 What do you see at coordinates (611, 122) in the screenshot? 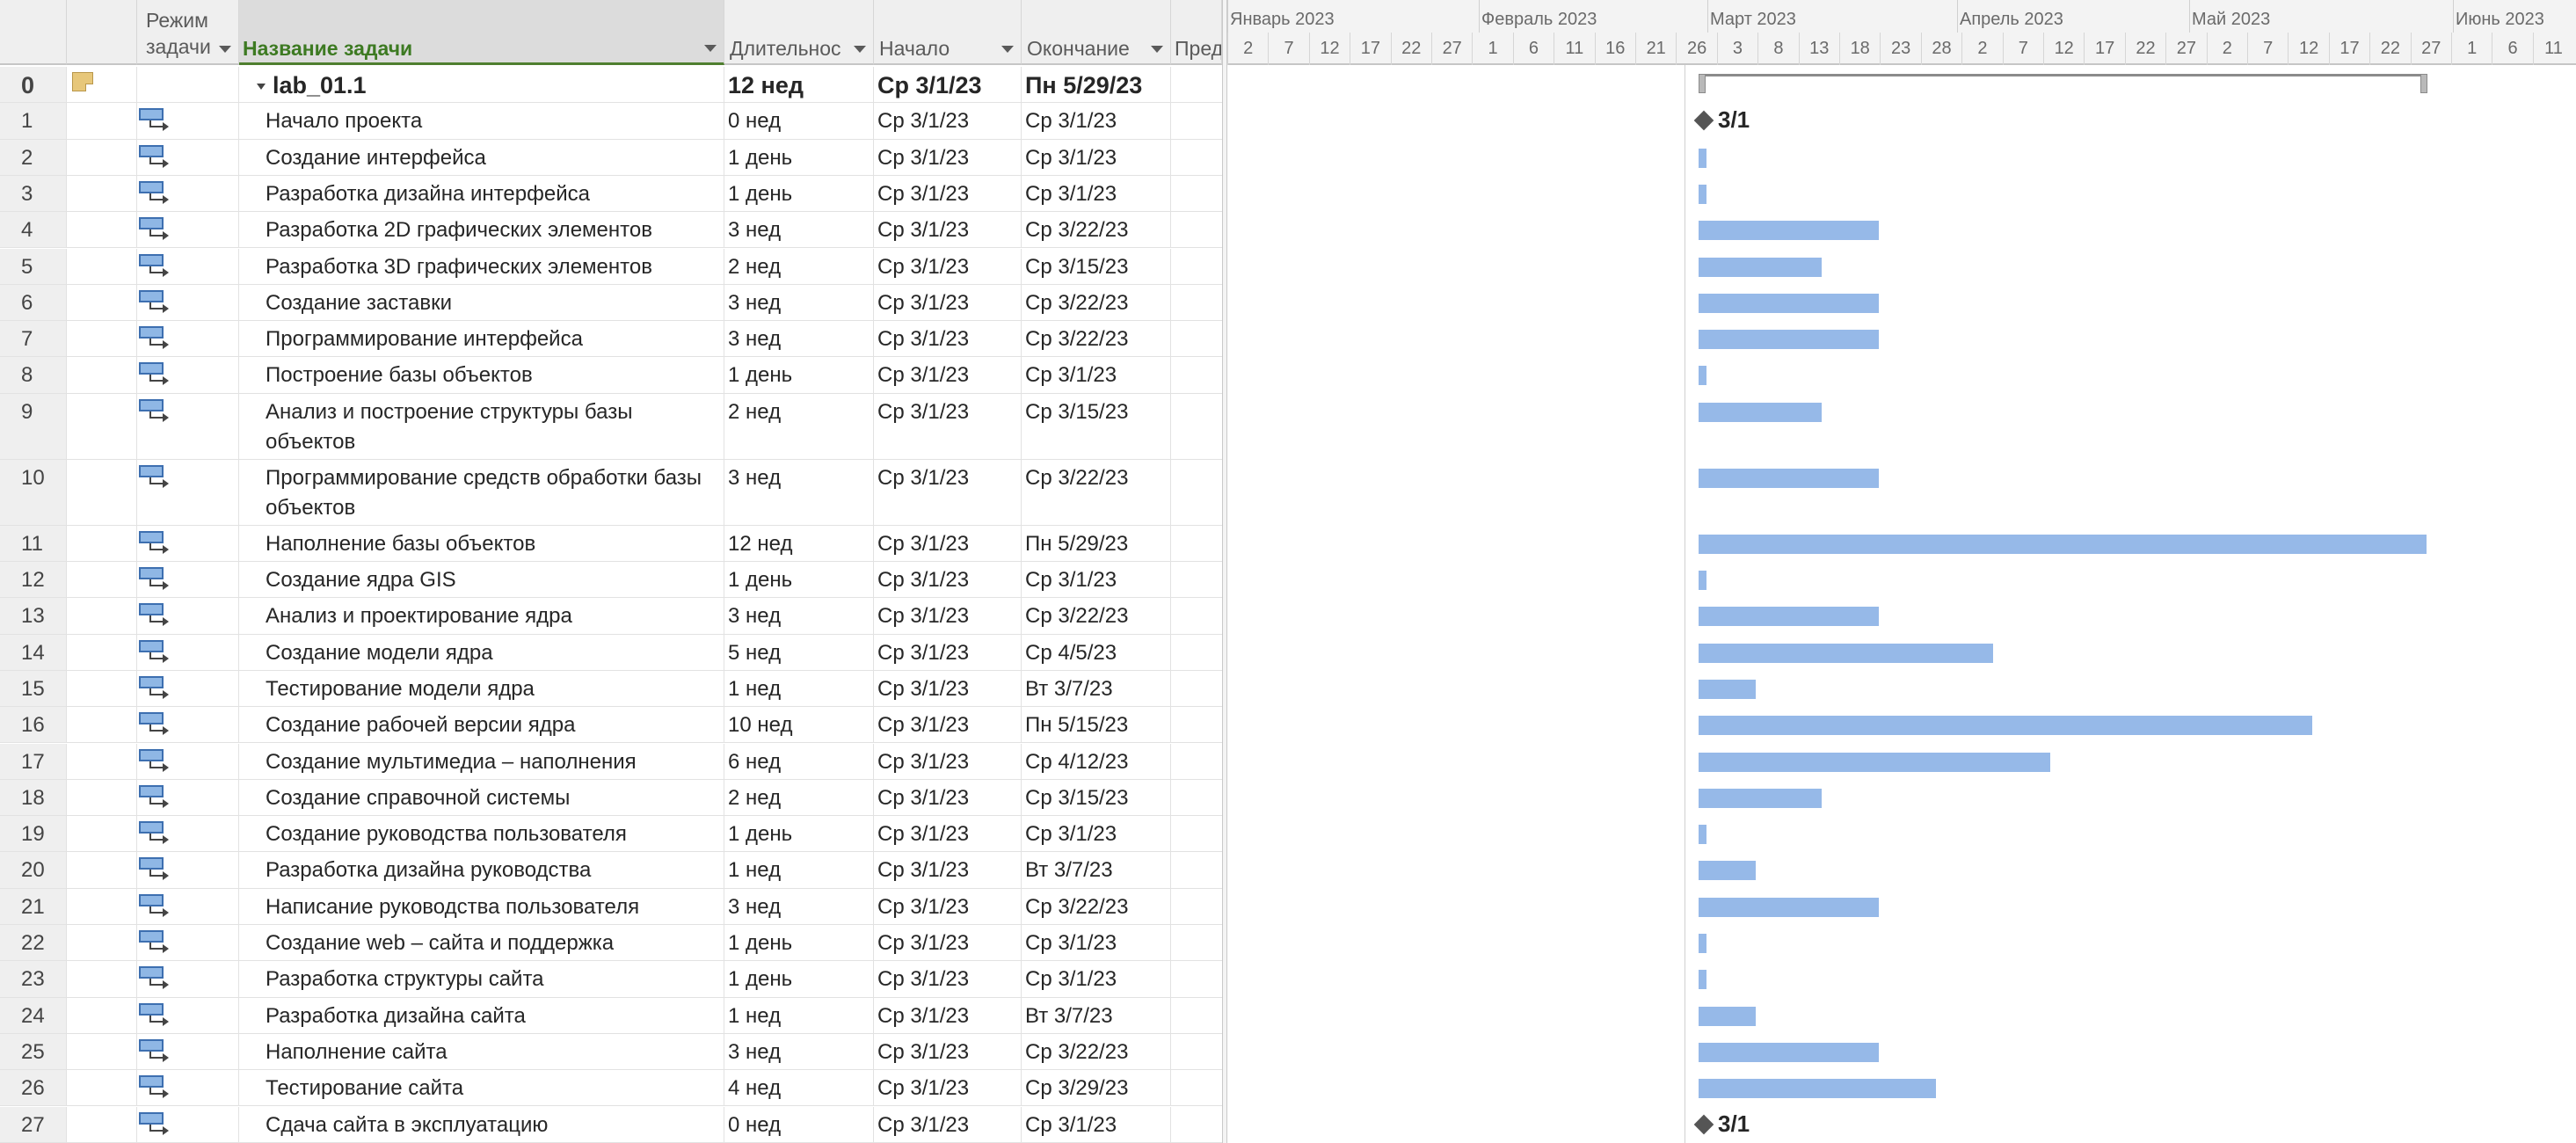
I see `table-row: 1 Начало проекта 0 нед Ср 3/1/23 Ср 3/1/23` at bounding box center [611, 122].